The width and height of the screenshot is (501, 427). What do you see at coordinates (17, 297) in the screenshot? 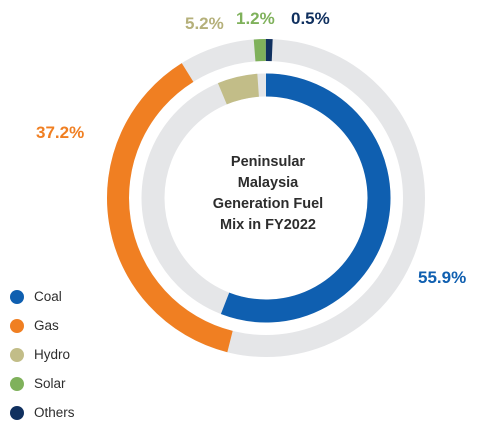
I see `legend-swatch-coal` at bounding box center [17, 297].